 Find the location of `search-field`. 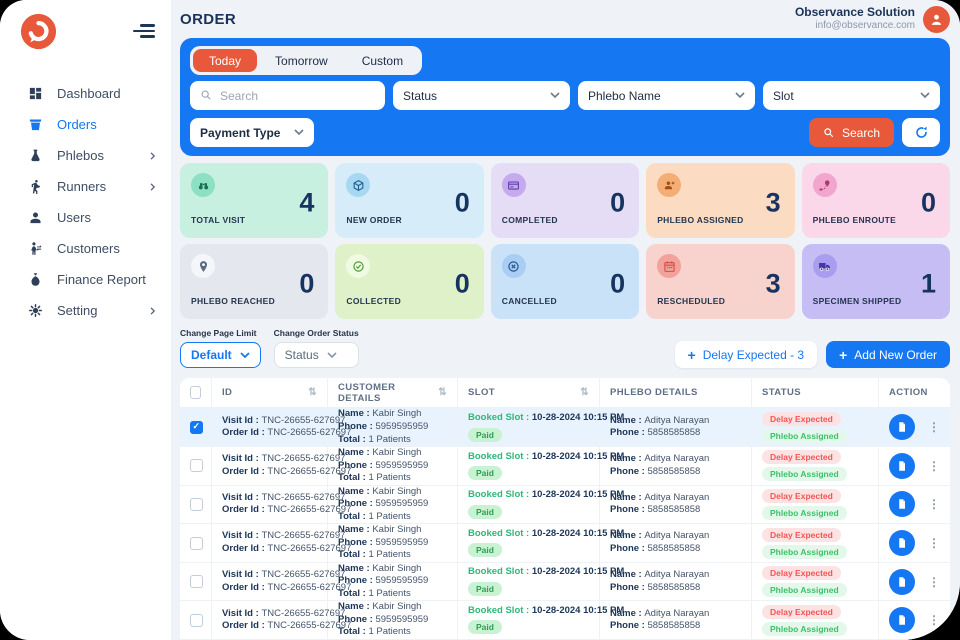

search-field is located at coordinates (287, 96).